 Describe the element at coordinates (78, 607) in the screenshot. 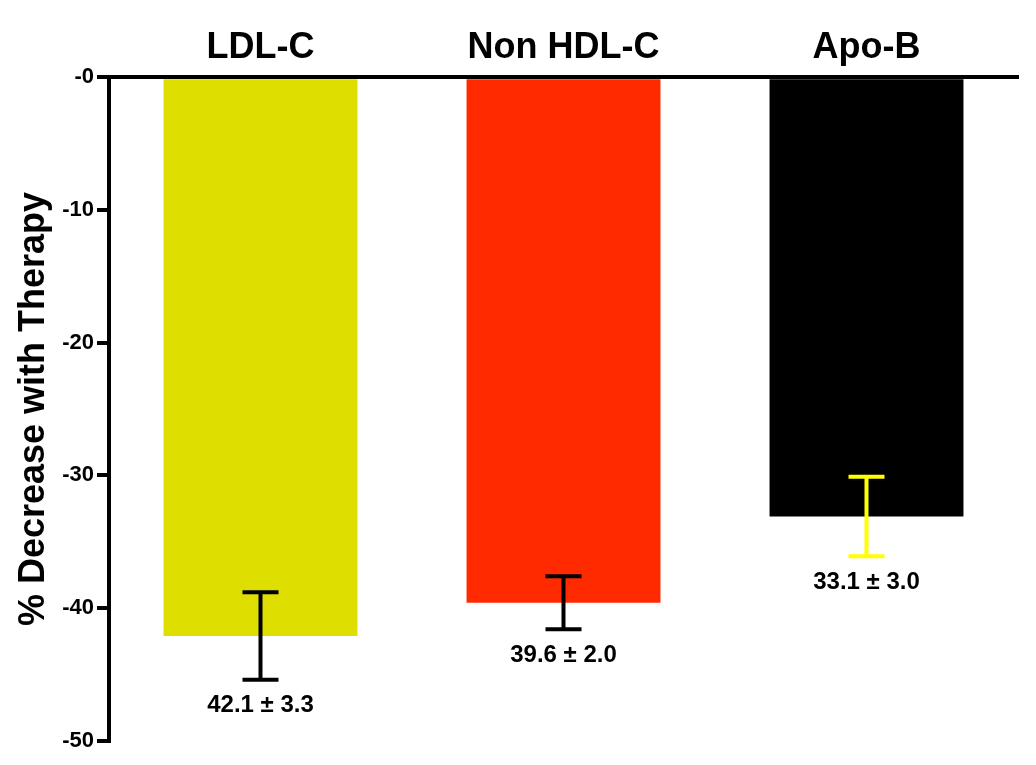

I see `y-tick-label: -40` at that location.